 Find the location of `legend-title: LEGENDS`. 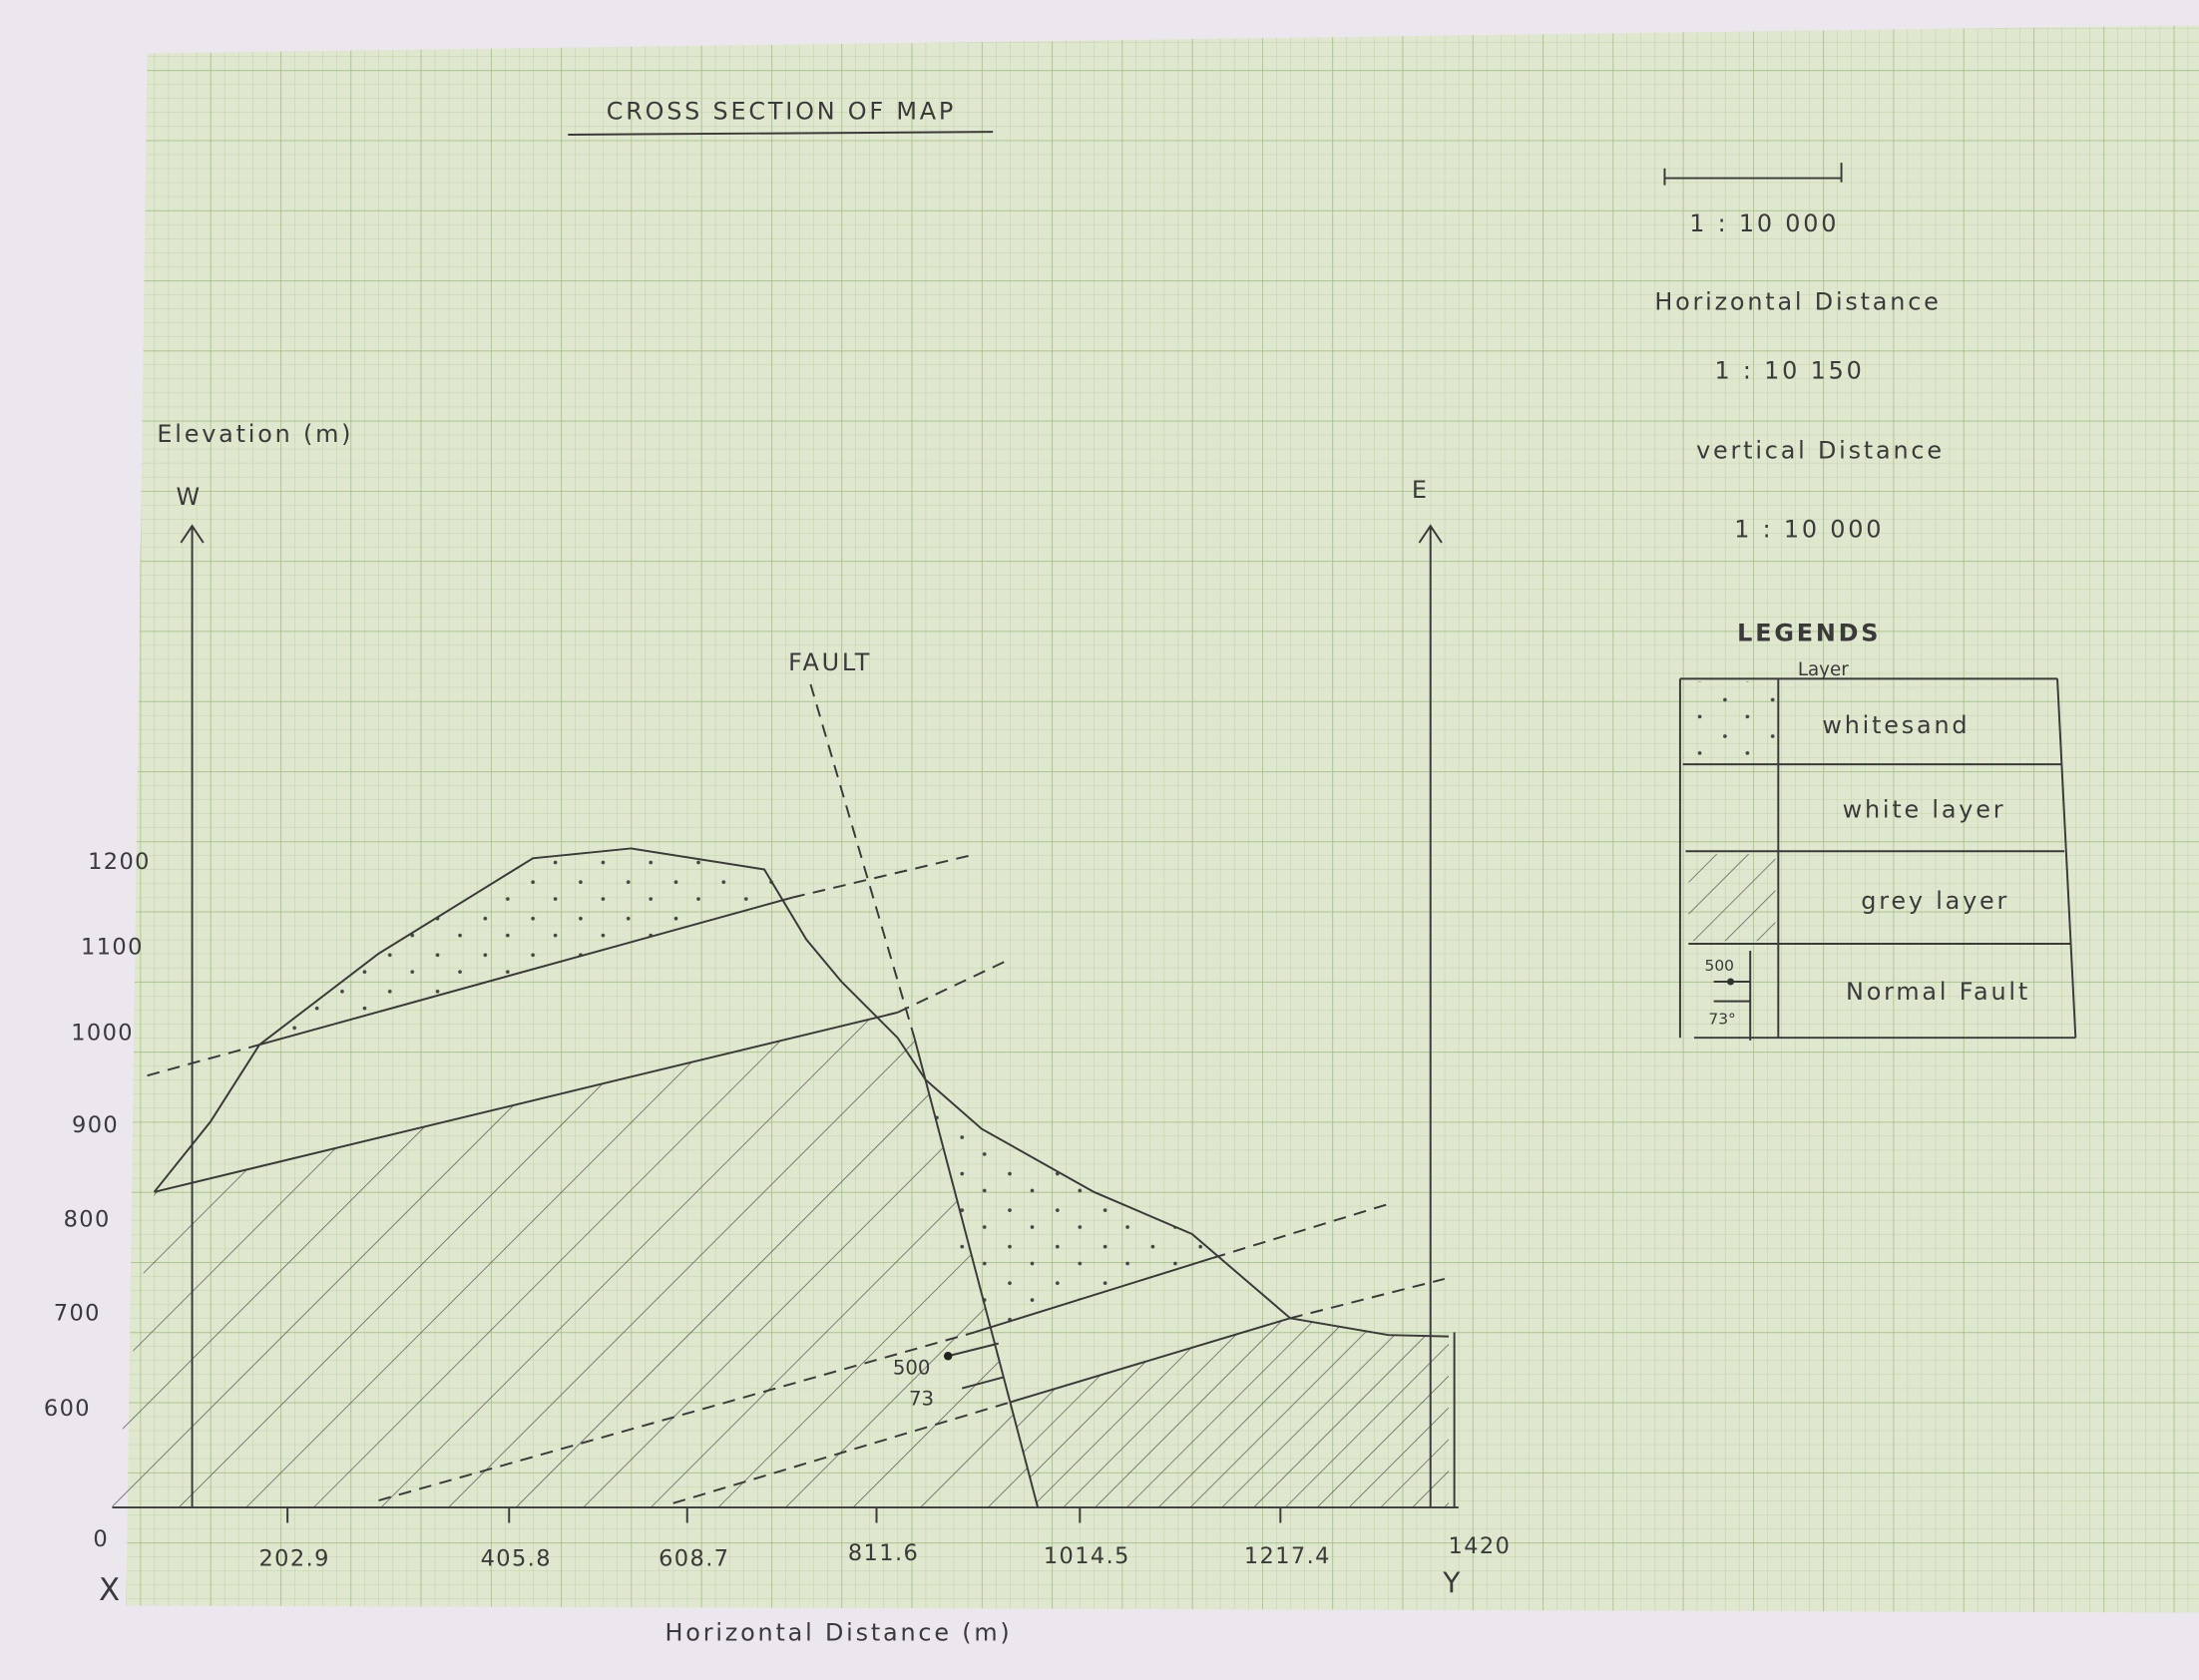

legend-title: LEGENDS is located at coordinates (1809, 632).